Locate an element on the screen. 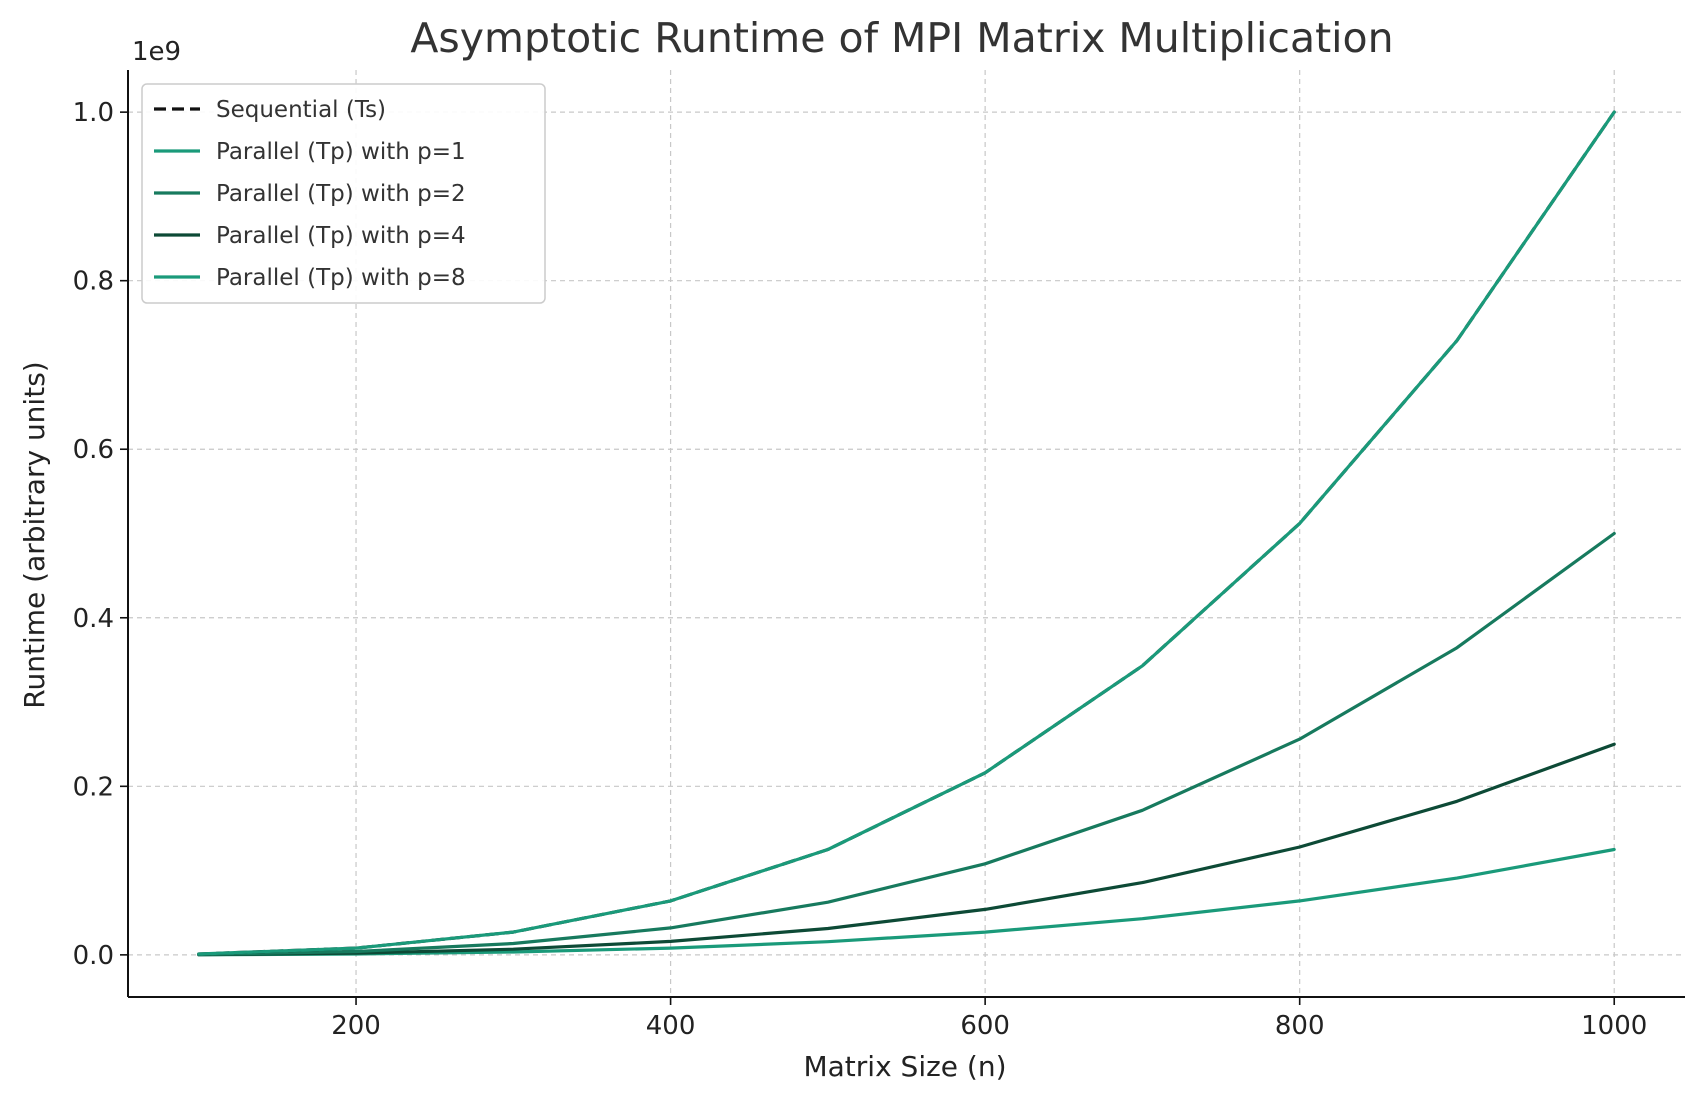 This screenshot has height=1101, width=1697. y-axis-label: Runtime (arbitrary units) is located at coordinates (34, 534).